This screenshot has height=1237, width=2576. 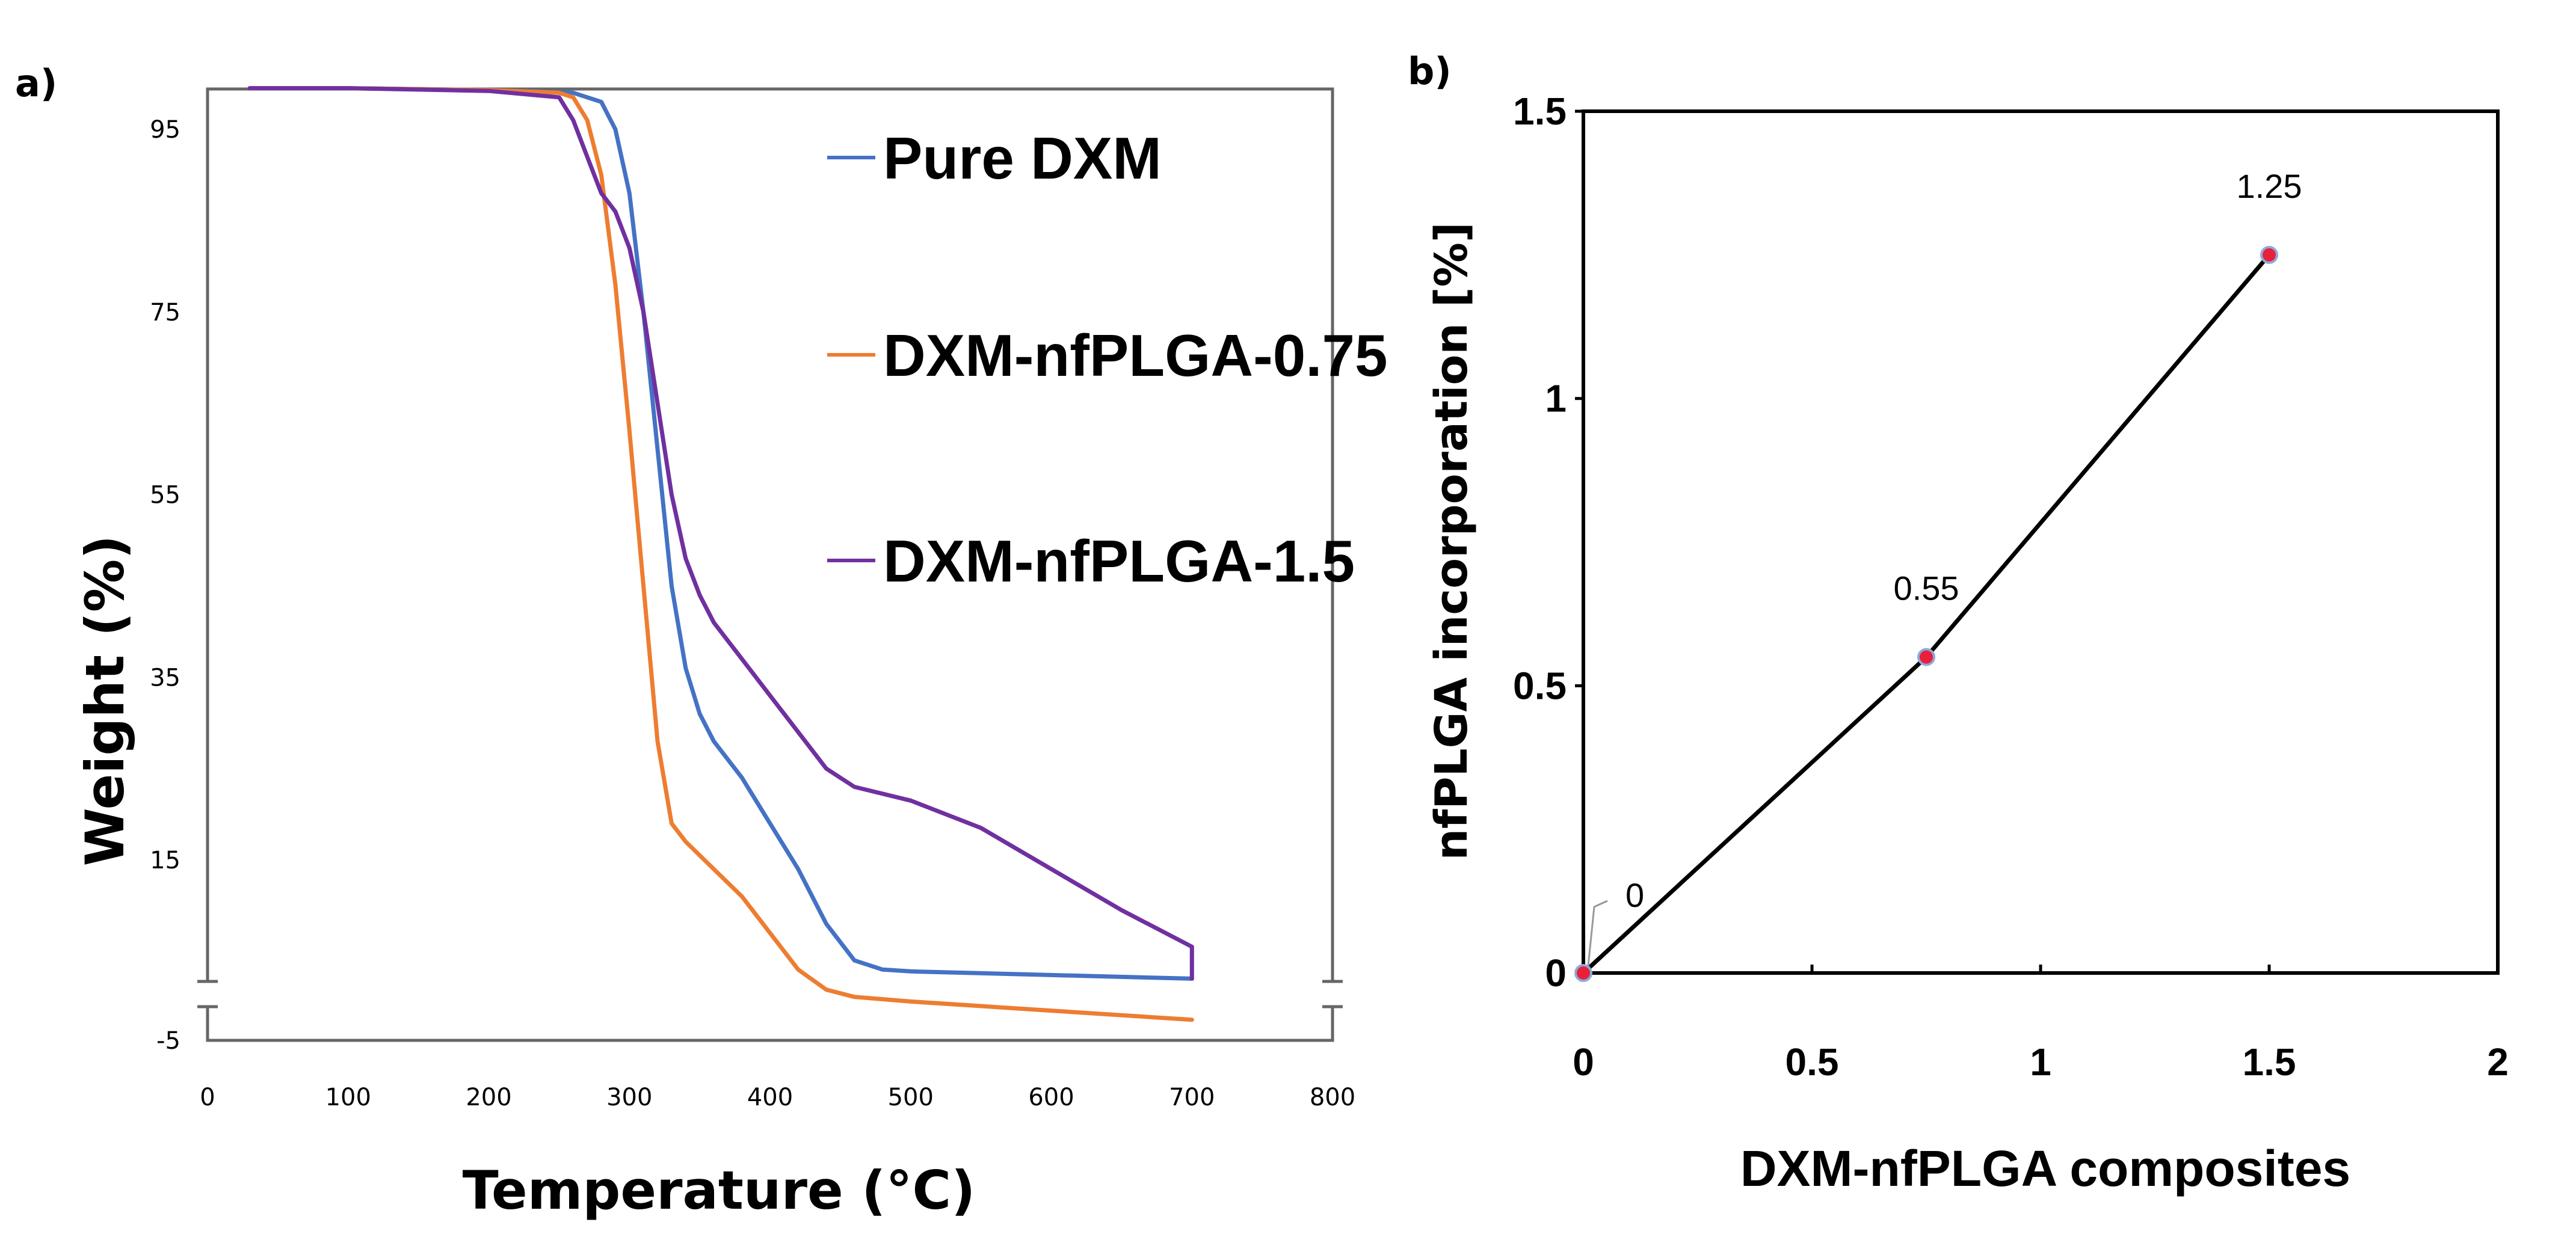 What do you see at coordinates (1583, 1062) in the screenshot?
I see `panel-b-x-tick-label-0: 0` at bounding box center [1583, 1062].